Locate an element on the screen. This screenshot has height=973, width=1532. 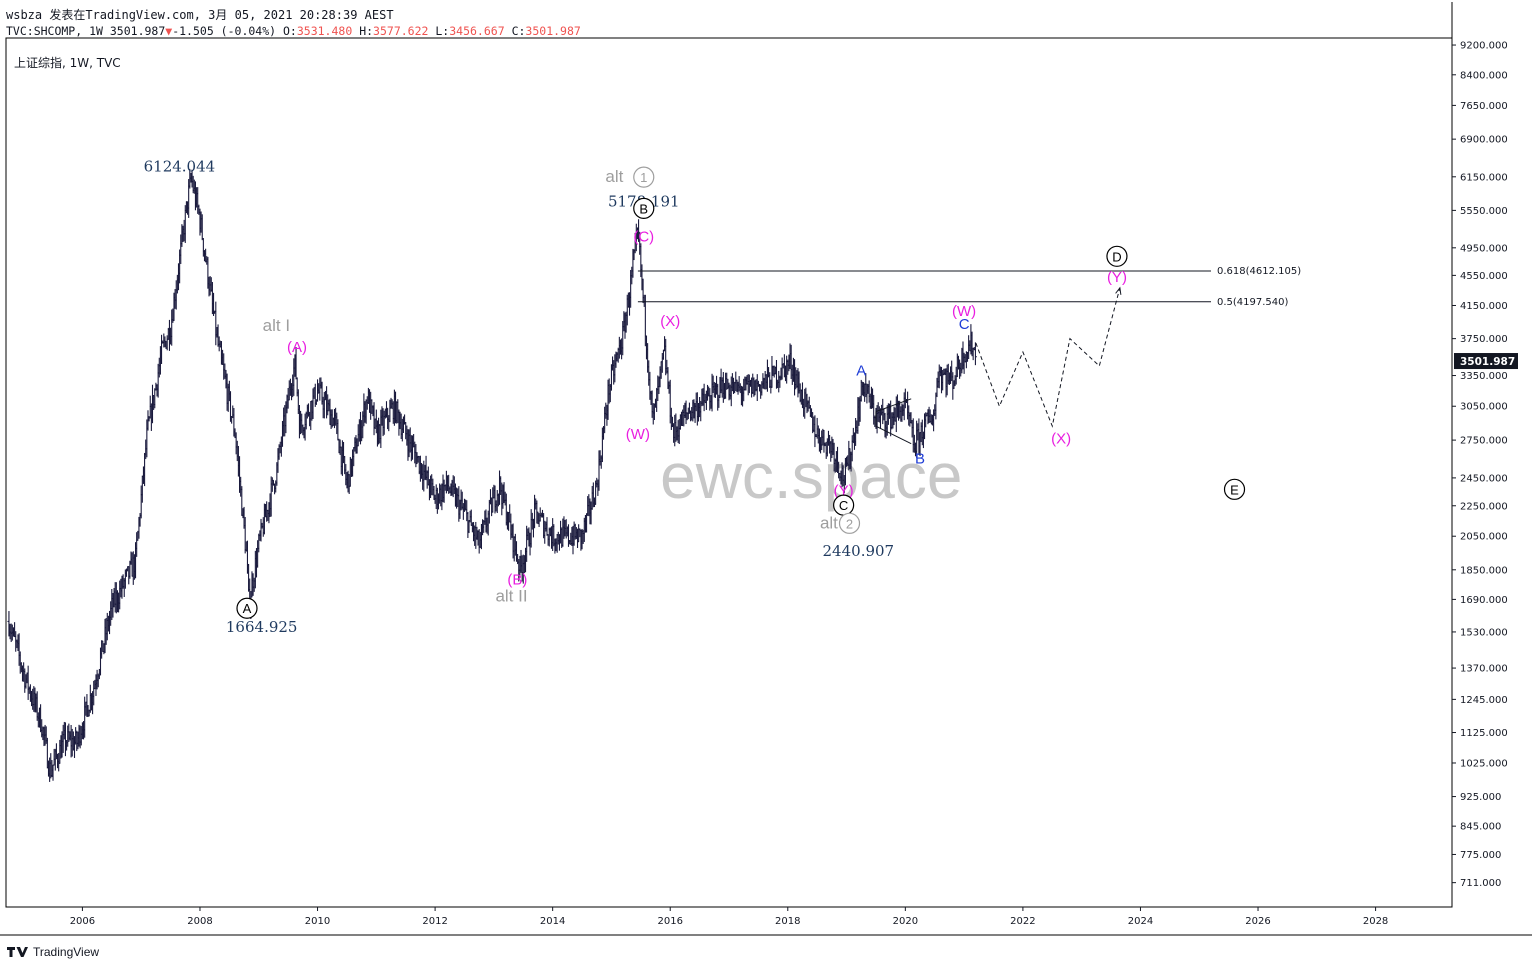
price-axis-label: 1125.000 is located at coordinates (1484, 733).